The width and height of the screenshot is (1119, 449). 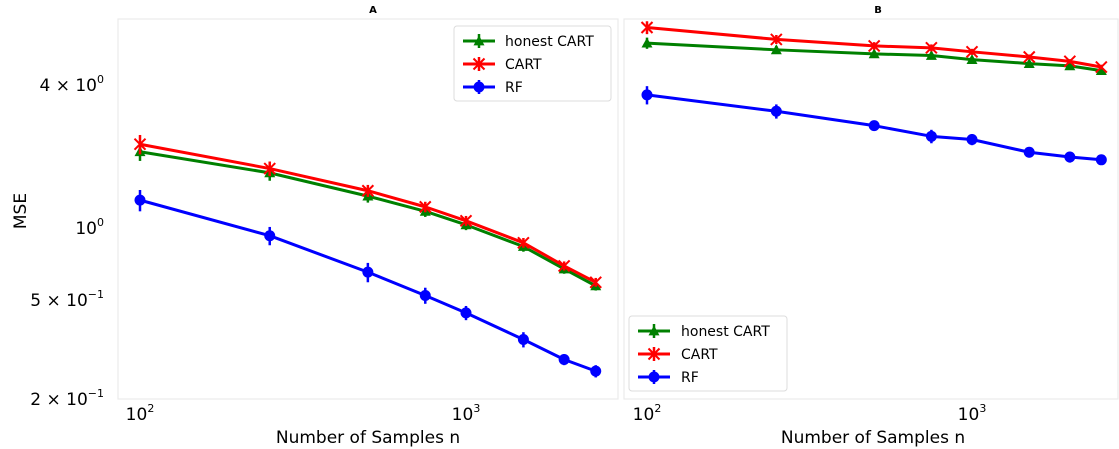 I want to click on panel-b-x-axis-label: Number of Samples n, so click(x=873, y=438).